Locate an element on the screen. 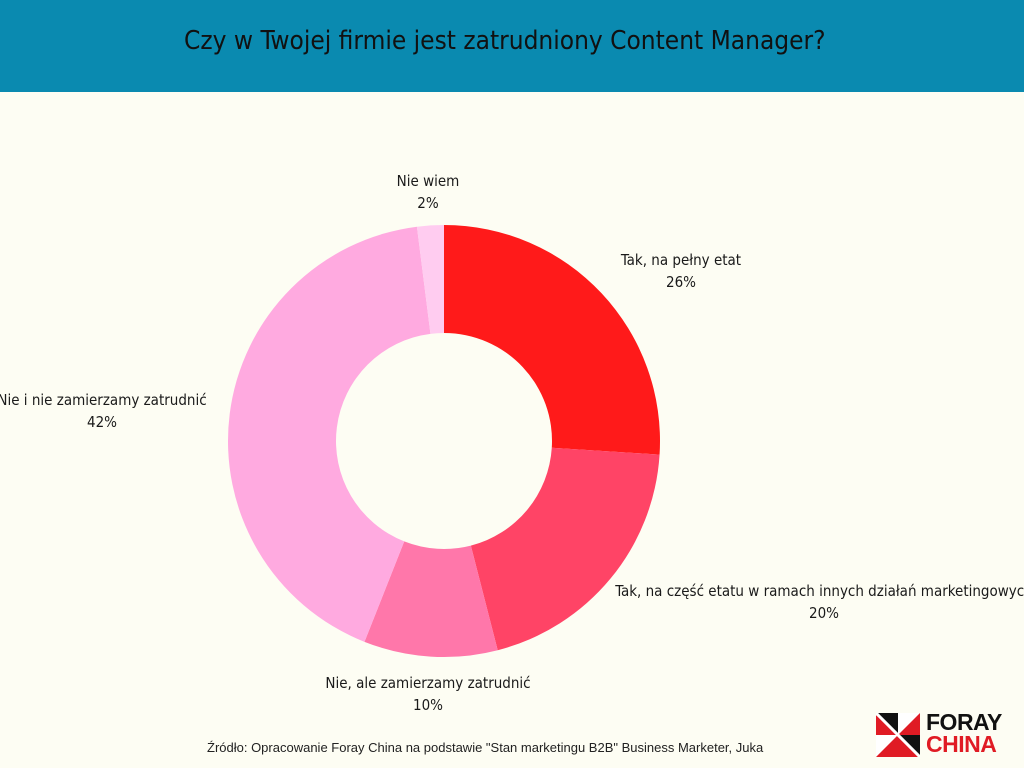  logo-line-1: FORAY is located at coordinates (964, 722).